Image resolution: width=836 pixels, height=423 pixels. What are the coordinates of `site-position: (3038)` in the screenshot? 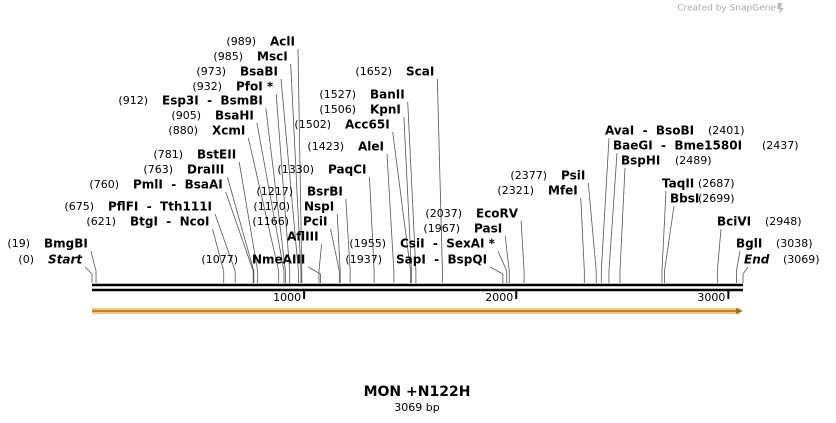 It's located at (794, 243).